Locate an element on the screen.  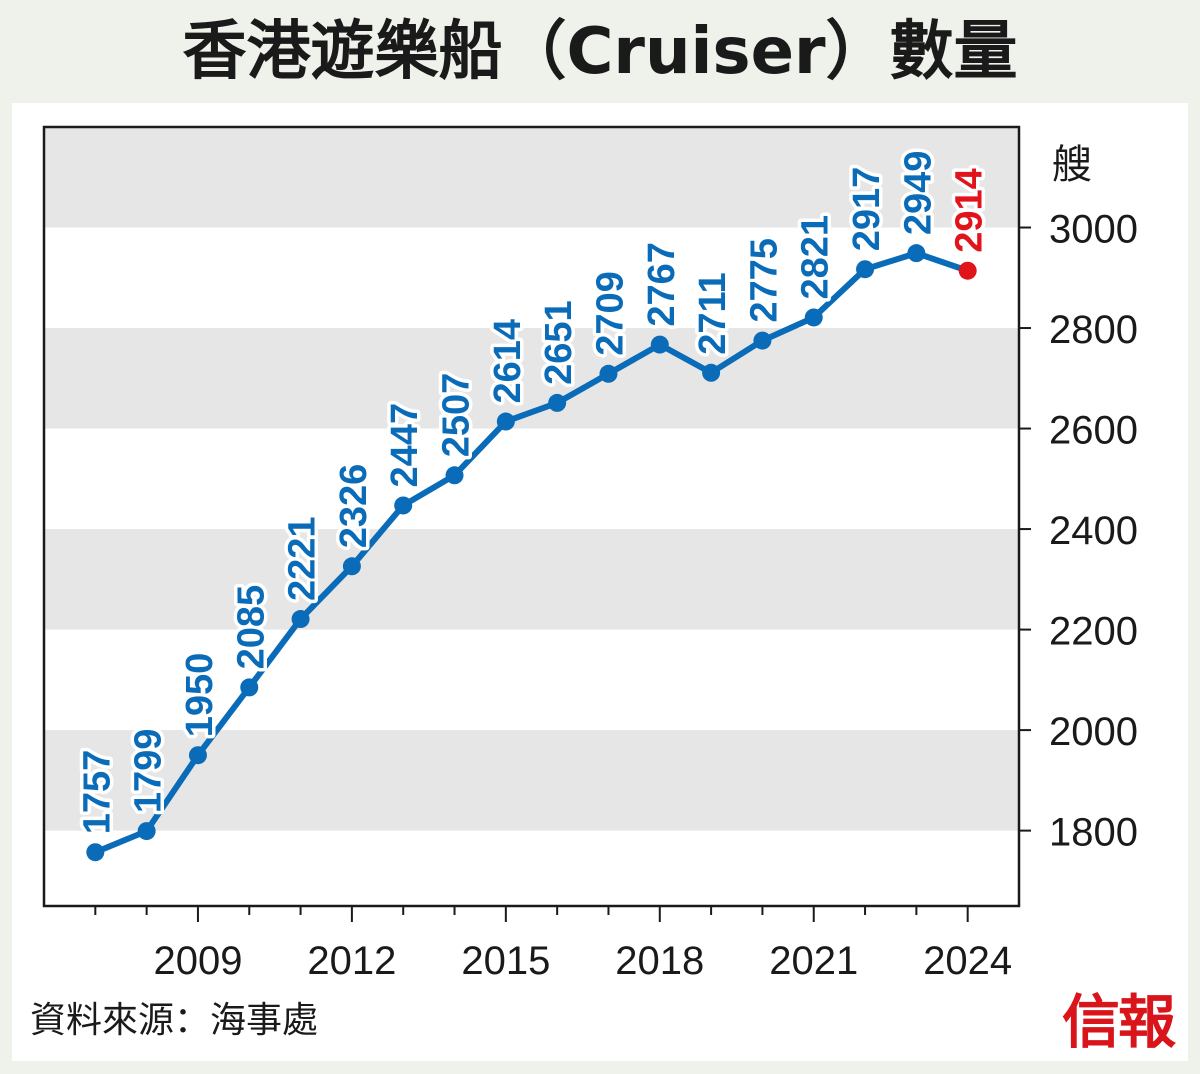
data-label: 1950 is located at coordinates (200, 695).